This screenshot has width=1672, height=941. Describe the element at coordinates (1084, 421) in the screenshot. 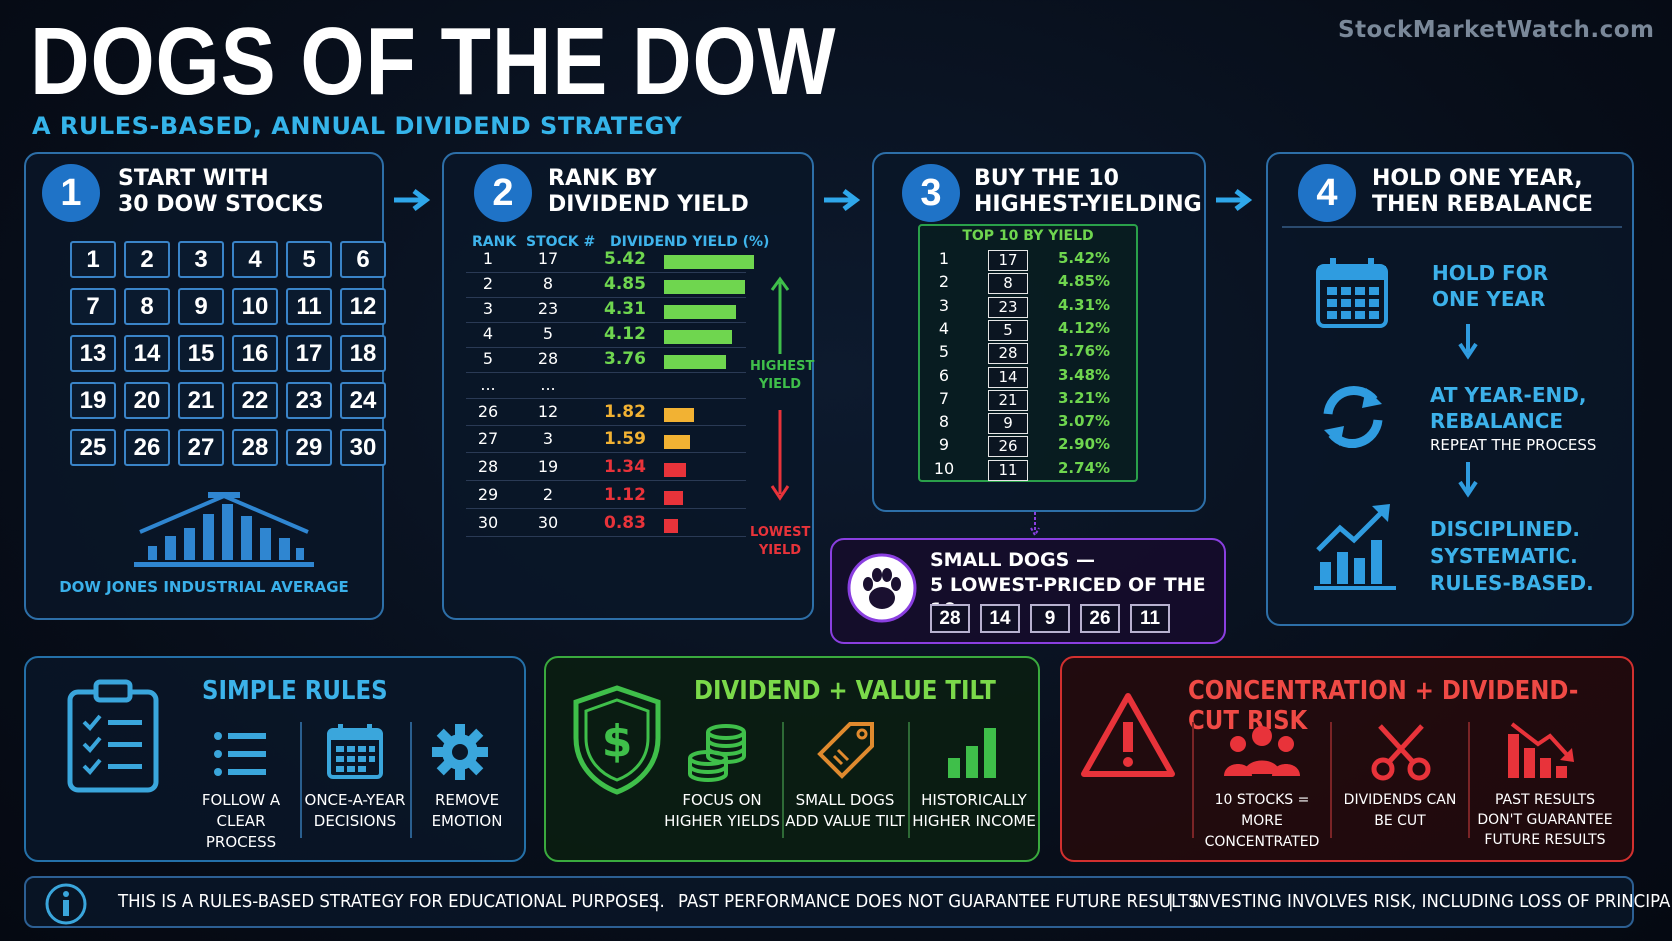

I see `yield-cell: 3.07%` at that location.